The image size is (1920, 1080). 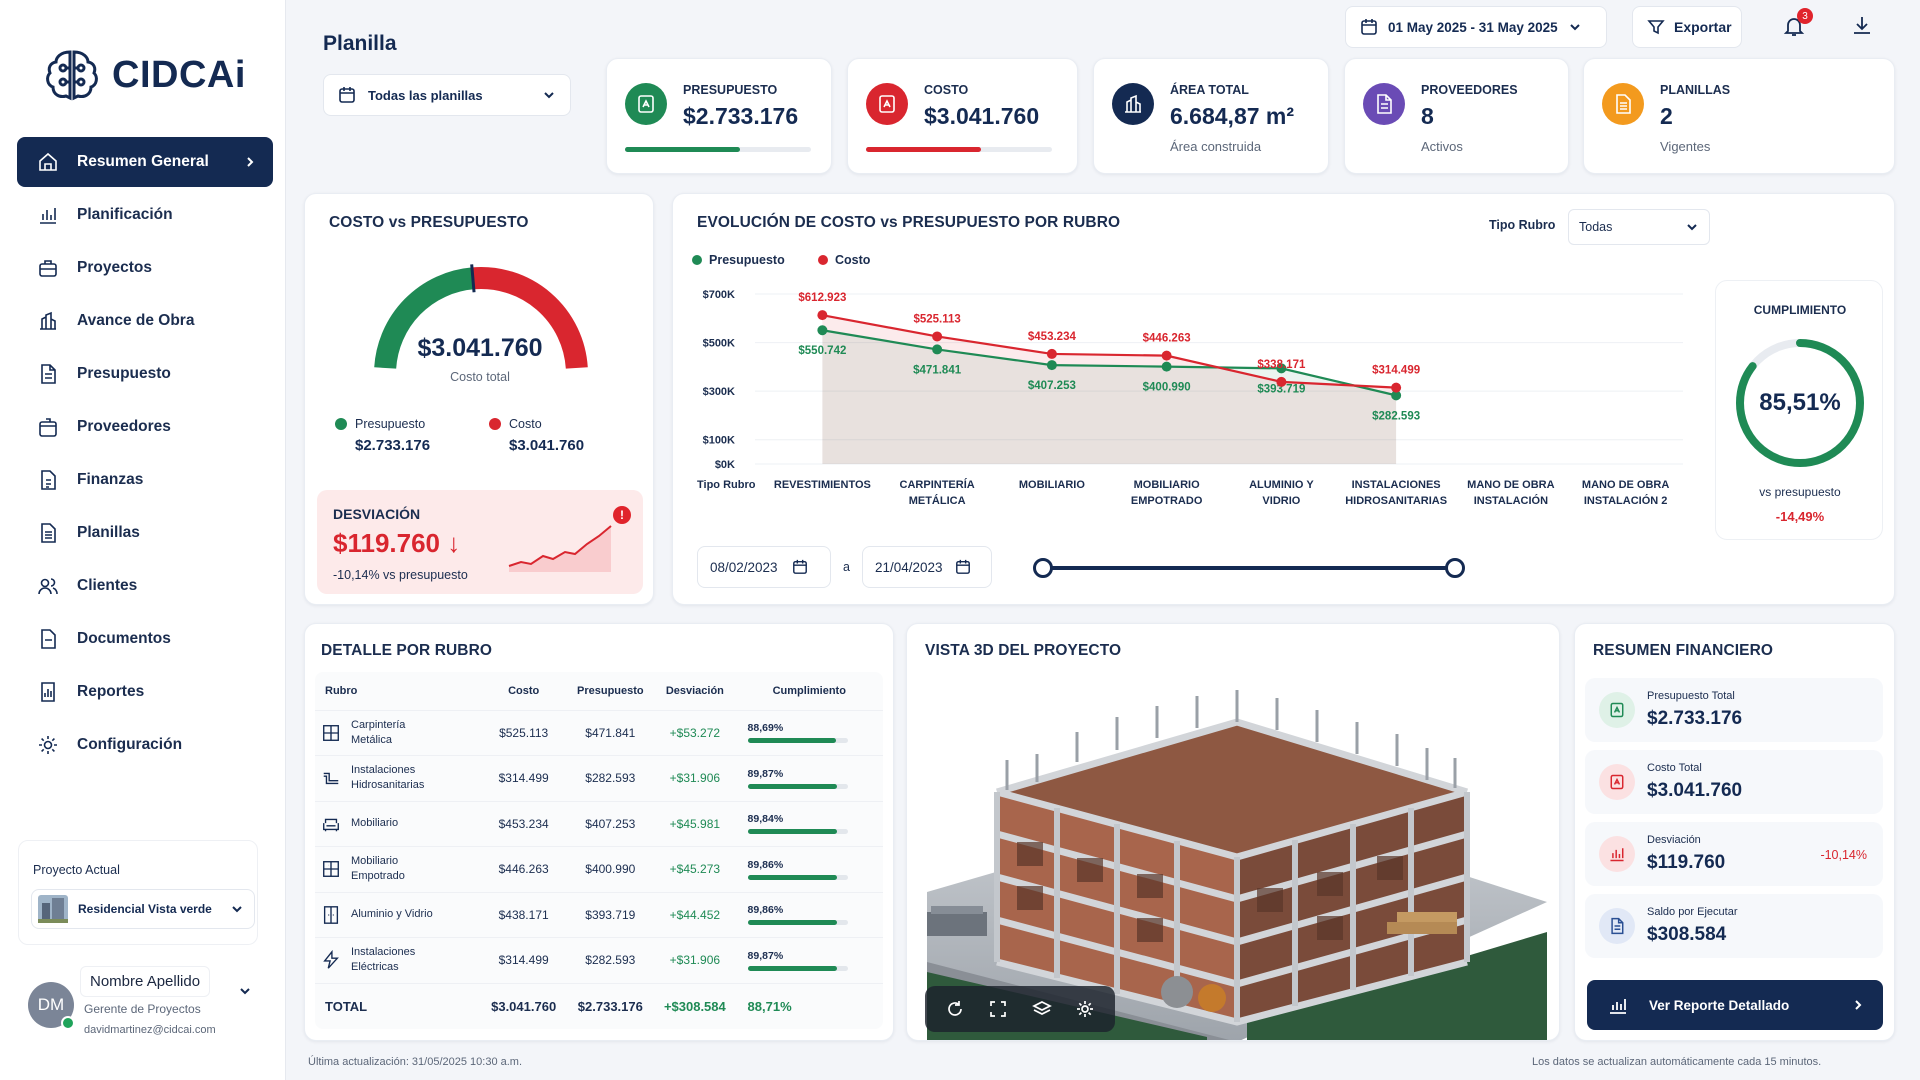 What do you see at coordinates (1427, 116) in the screenshot?
I see `kpi-value: 8` at bounding box center [1427, 116].